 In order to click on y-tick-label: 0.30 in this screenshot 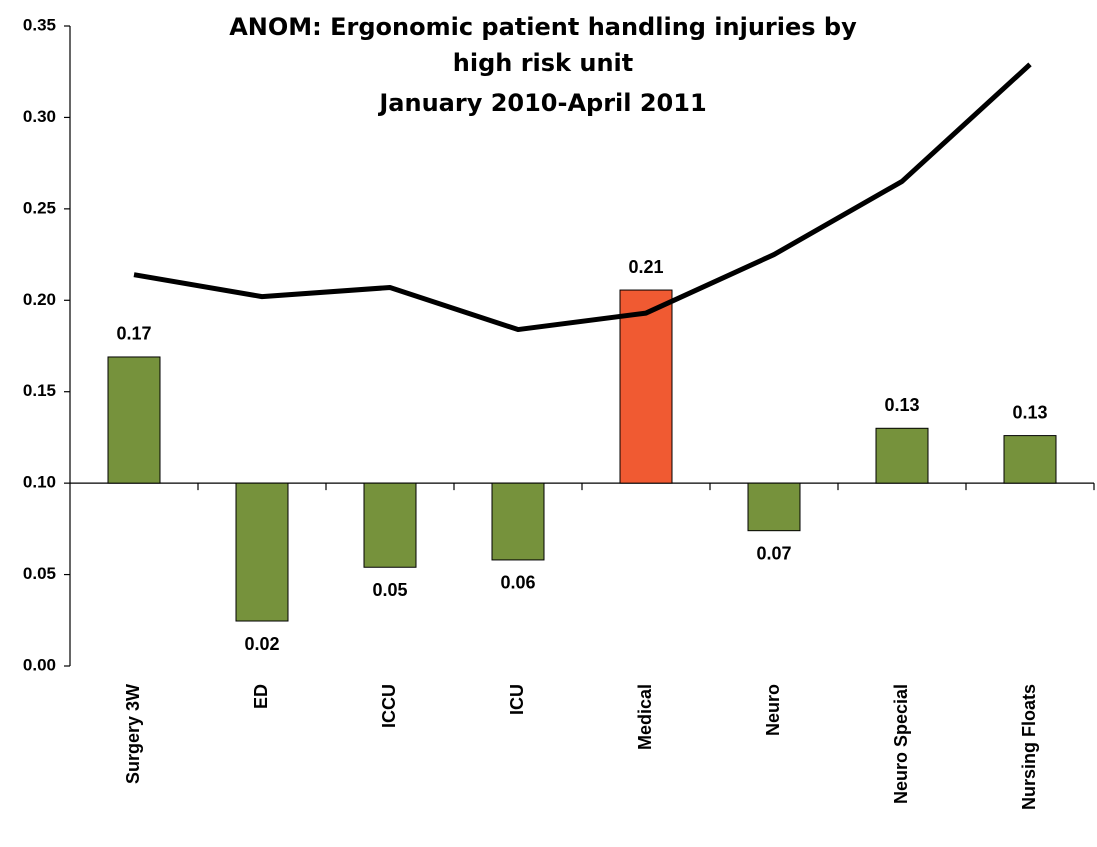, I will do `click(39, 116)`.